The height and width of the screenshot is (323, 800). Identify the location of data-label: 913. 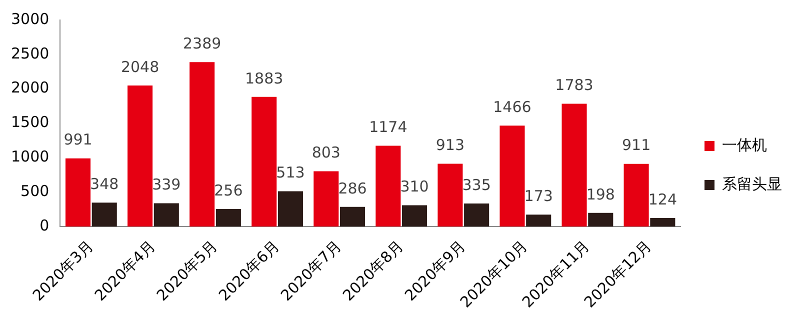
(450, 145).